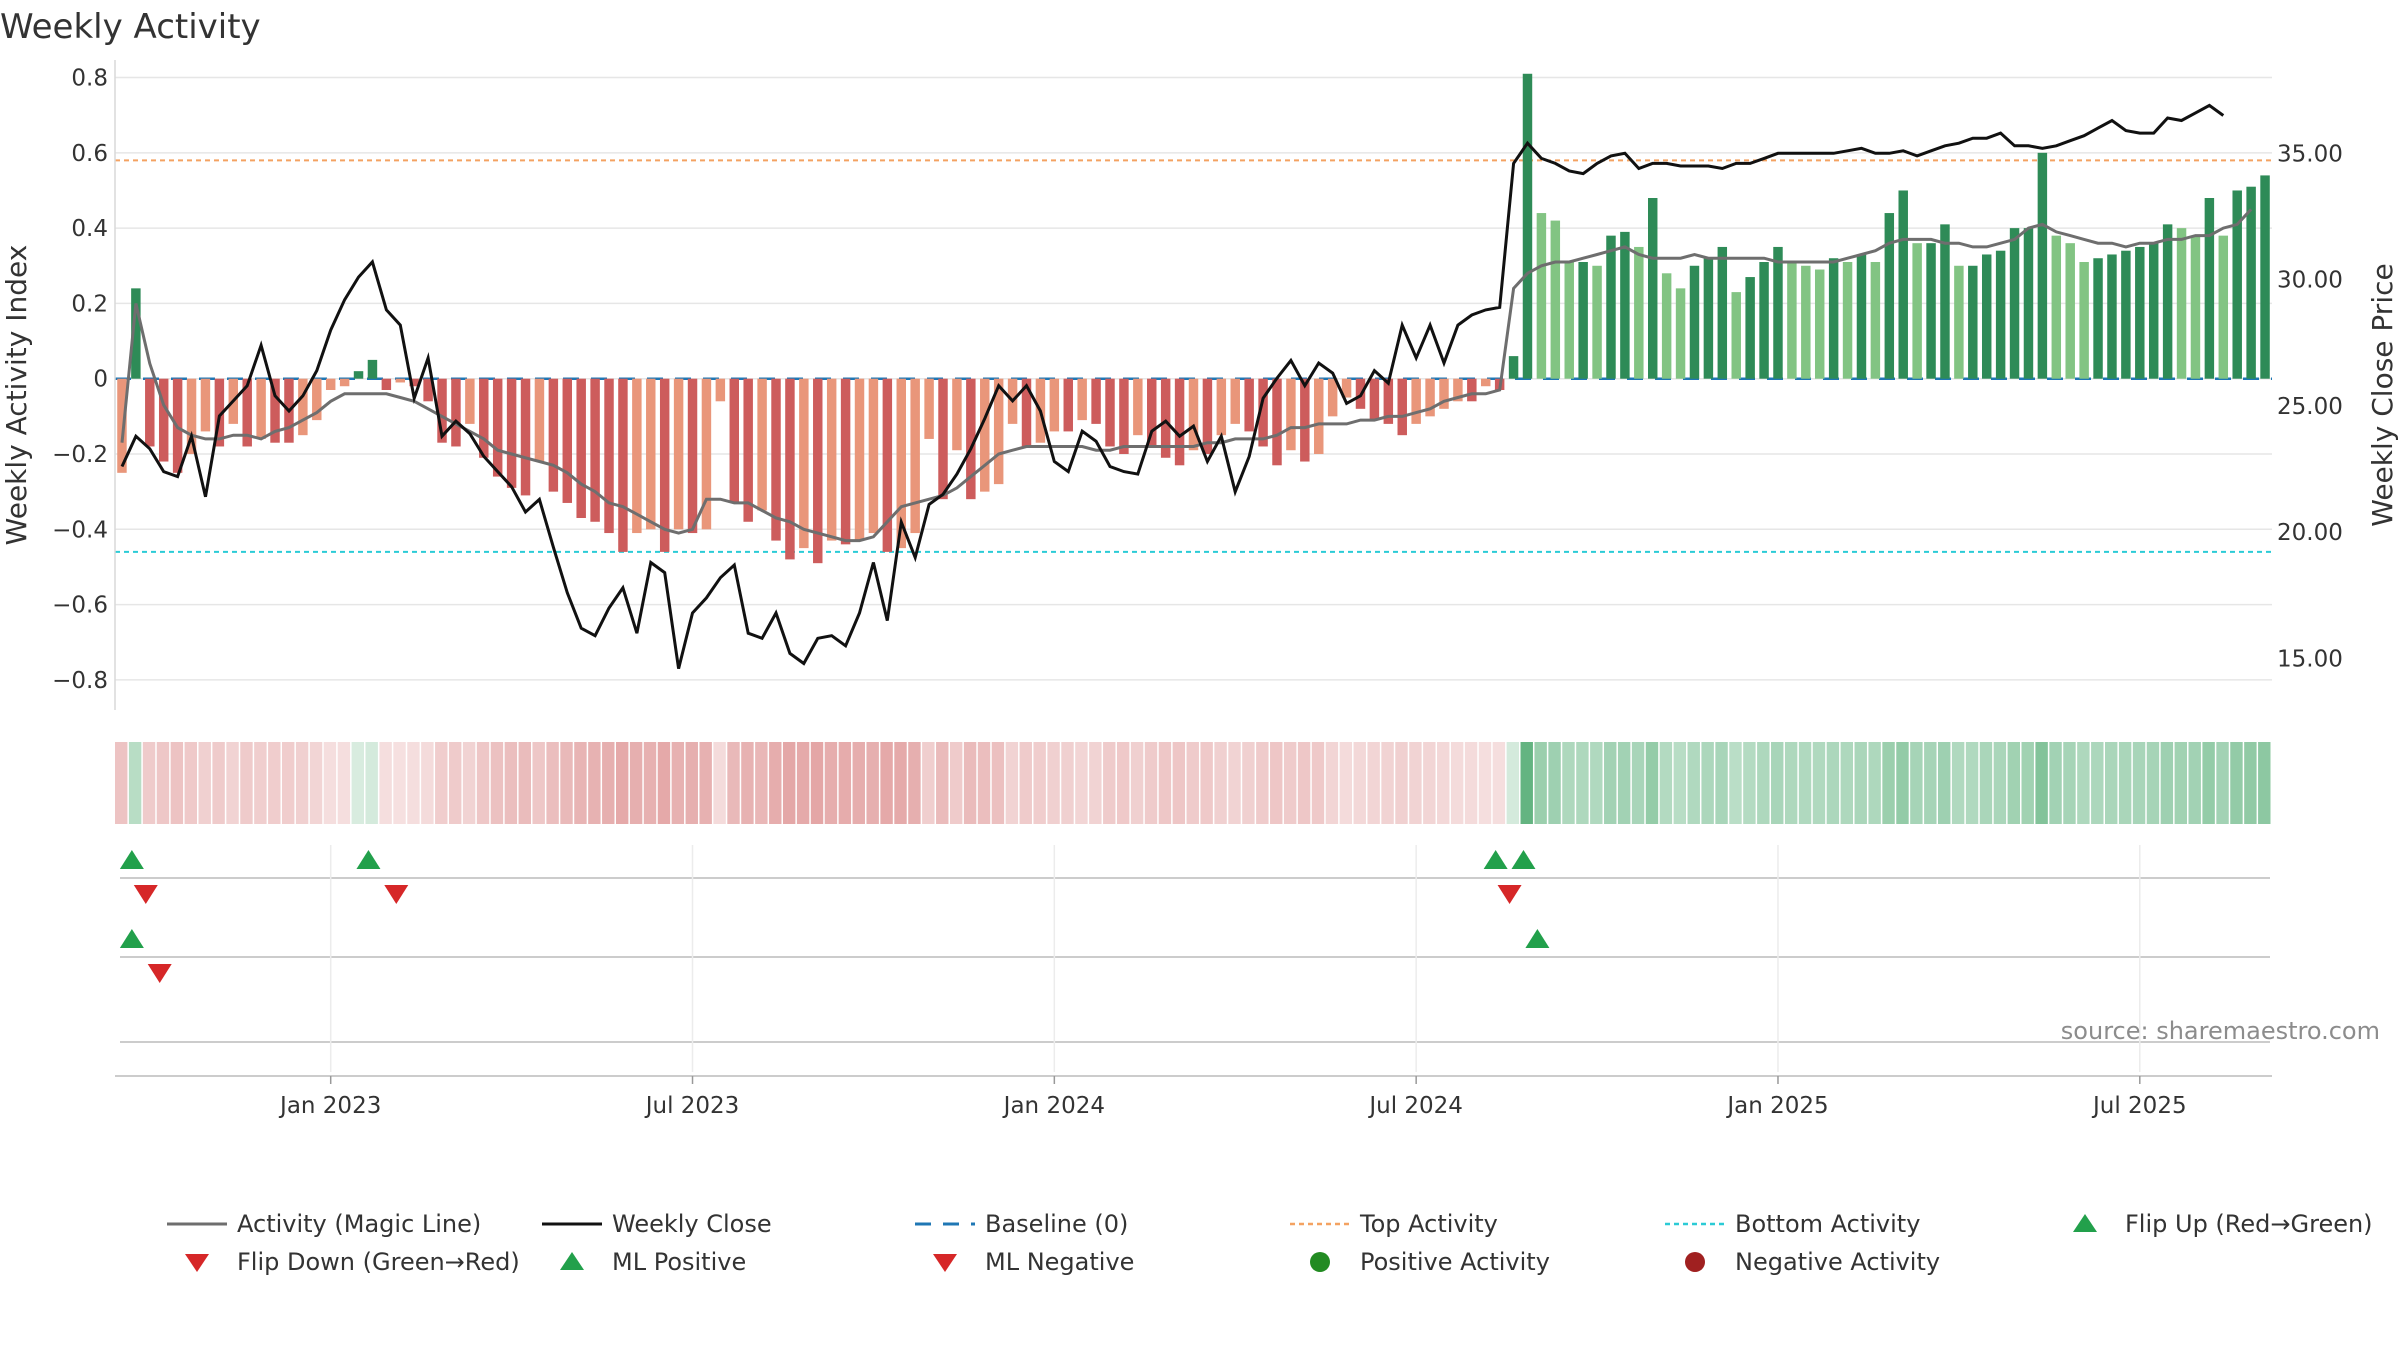 The image size is (2400, 1350). Describe the element at coordinates (1193, 783) in the screenshot. I see `activity-heat-strip` at that location.